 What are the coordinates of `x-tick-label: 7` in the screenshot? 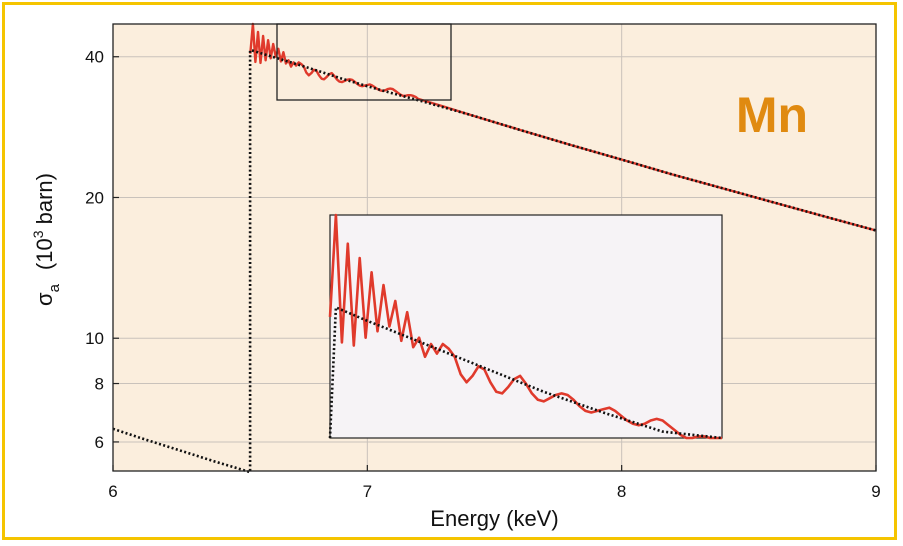 It's located at (367, 491).